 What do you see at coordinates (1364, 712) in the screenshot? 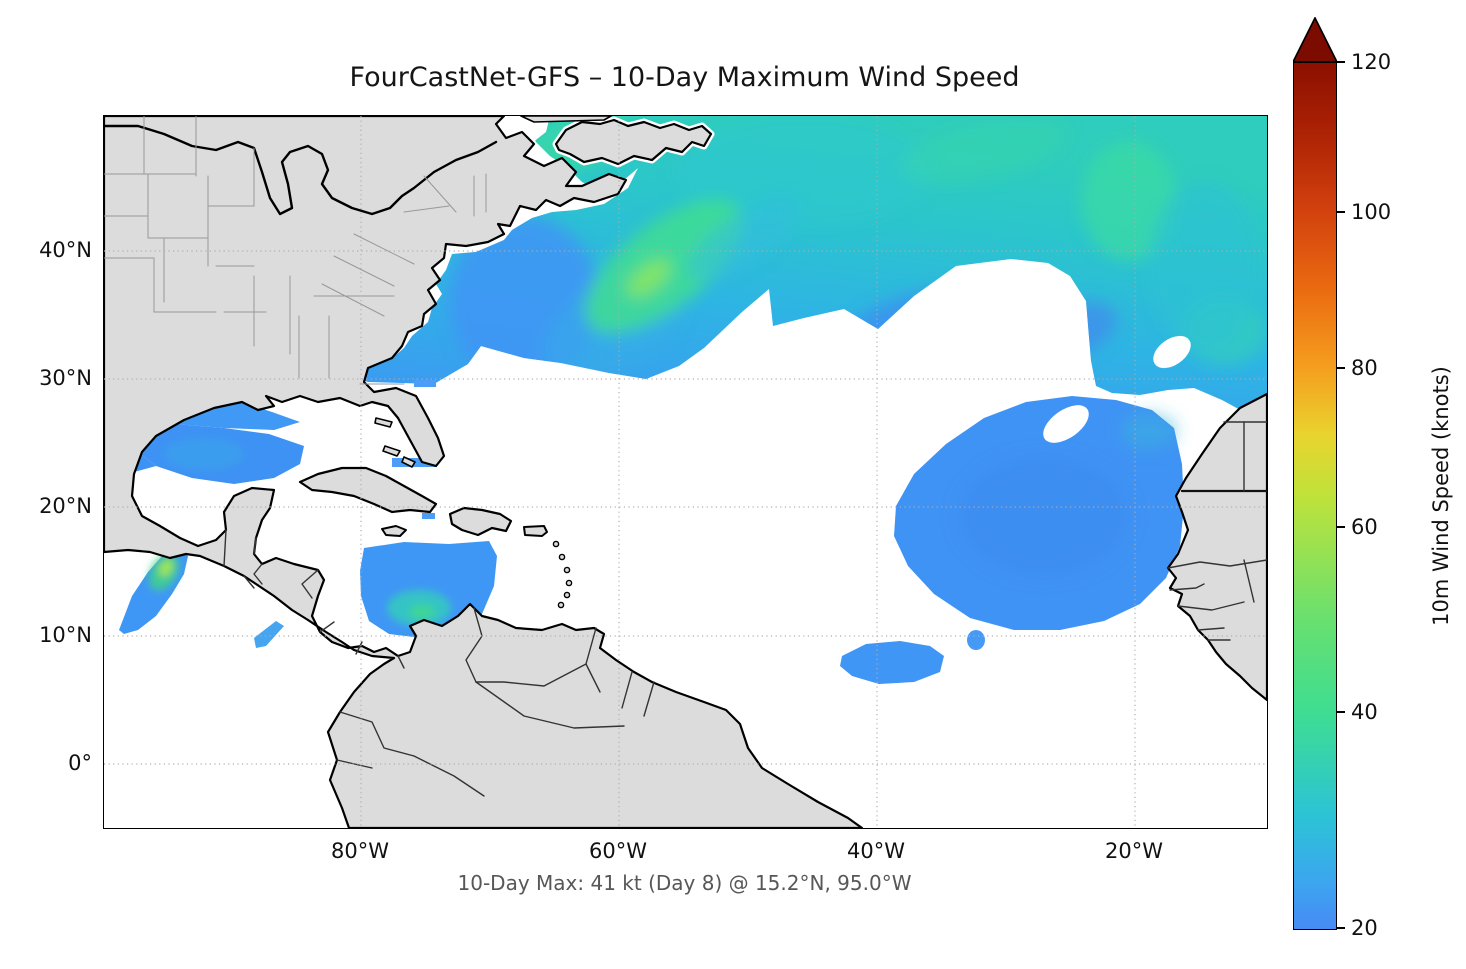
I see `colorbar-tick-label-40: 40` at bounding box center [1364, 712].